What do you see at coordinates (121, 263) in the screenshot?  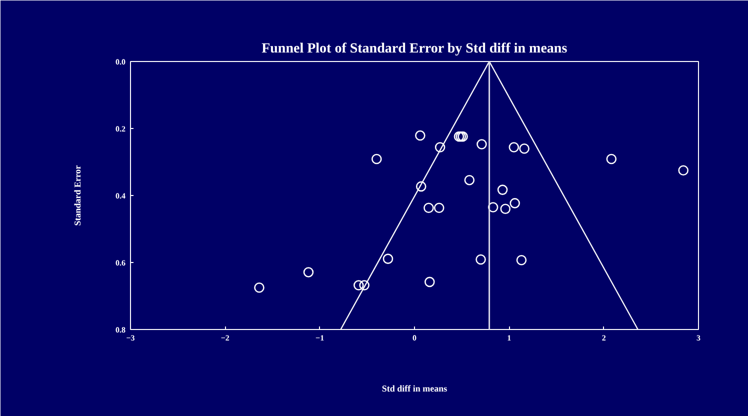 I see `y-tick-label: 0.6` at bounding box center [121, 263].